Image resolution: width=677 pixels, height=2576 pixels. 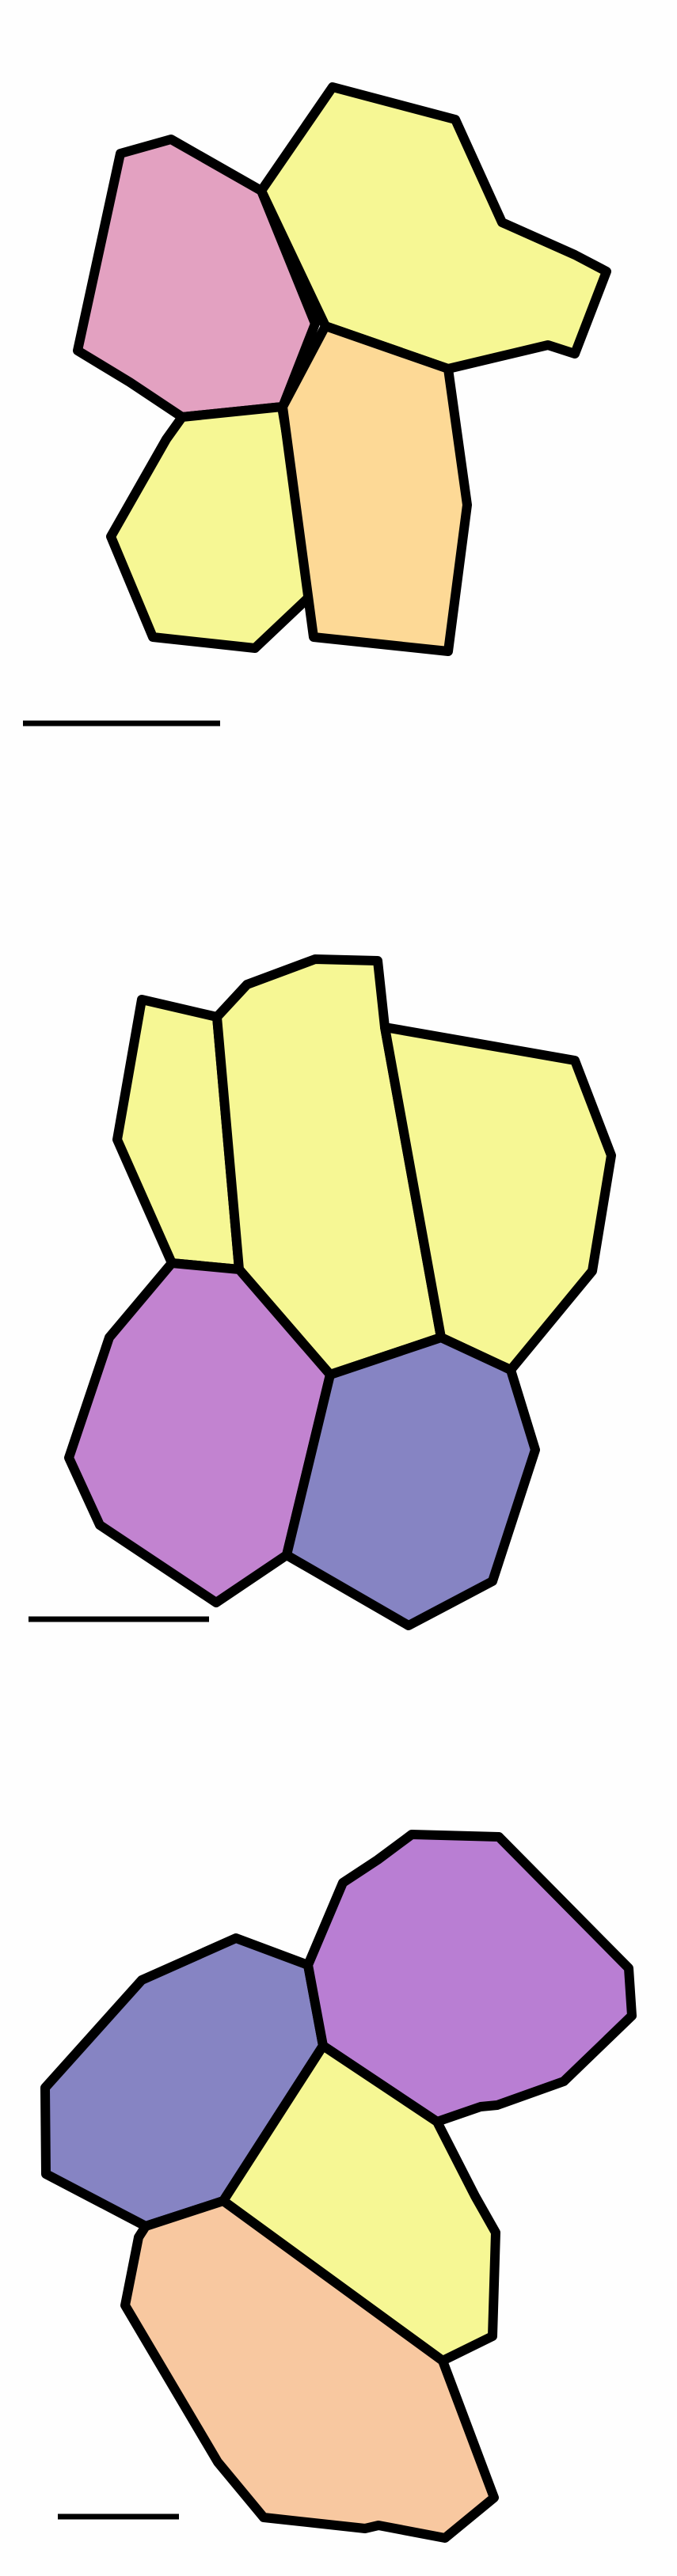 What do you see at coordinates (375, 488) in the screenshot?
I see `panel-1-cell-bottom-right` at bounding box center [375, 488].